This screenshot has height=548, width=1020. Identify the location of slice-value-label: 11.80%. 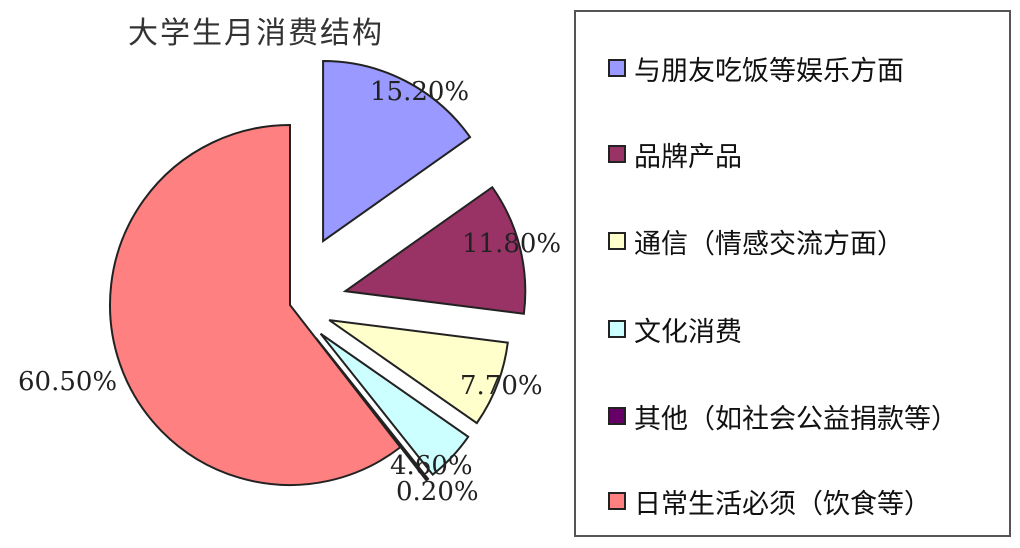
(511, 244).